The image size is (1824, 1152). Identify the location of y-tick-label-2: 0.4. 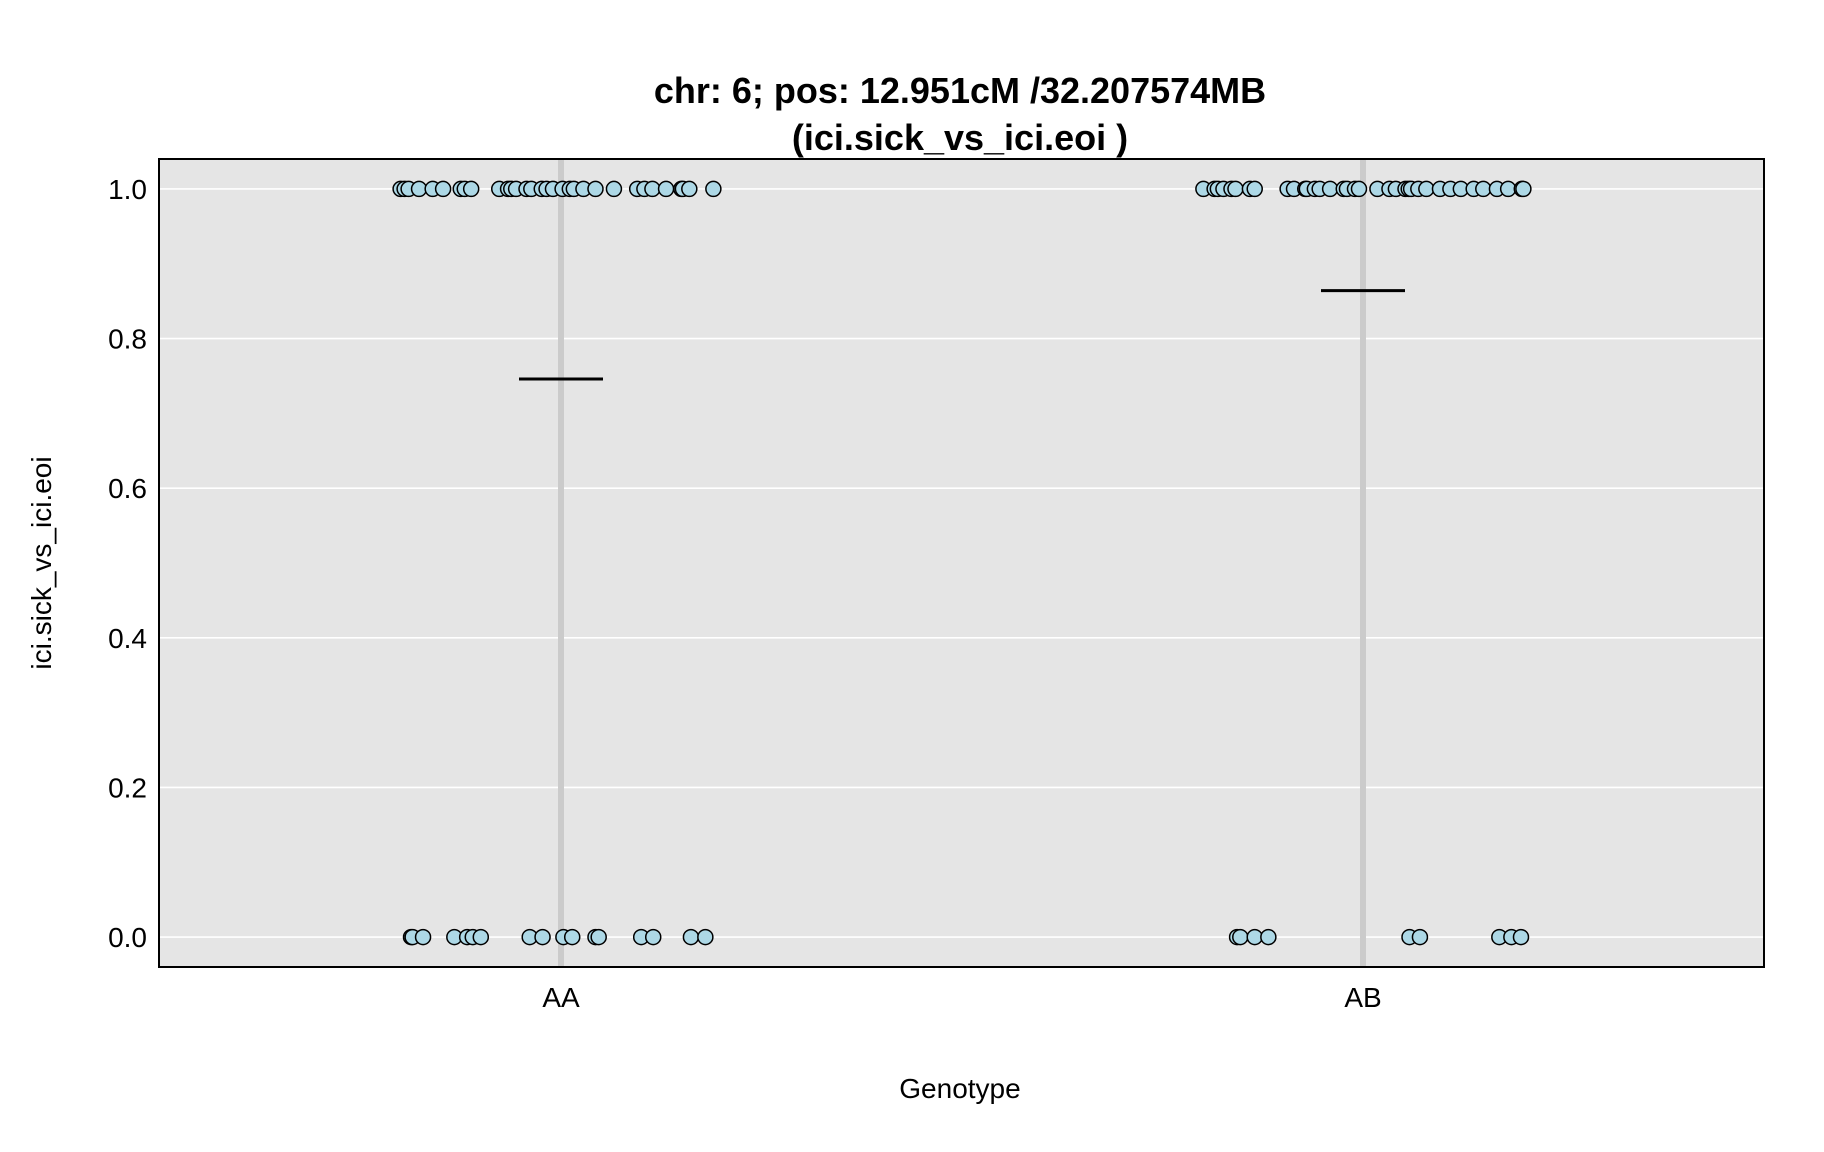
(127, 638).